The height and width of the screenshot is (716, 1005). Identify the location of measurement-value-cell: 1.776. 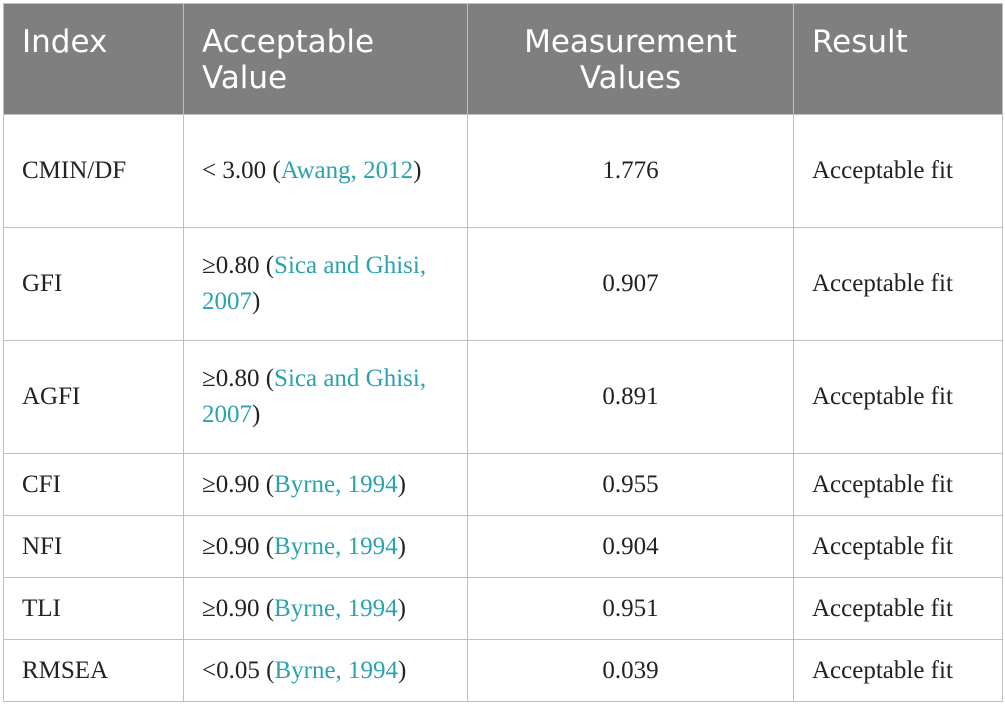
(630, 171).